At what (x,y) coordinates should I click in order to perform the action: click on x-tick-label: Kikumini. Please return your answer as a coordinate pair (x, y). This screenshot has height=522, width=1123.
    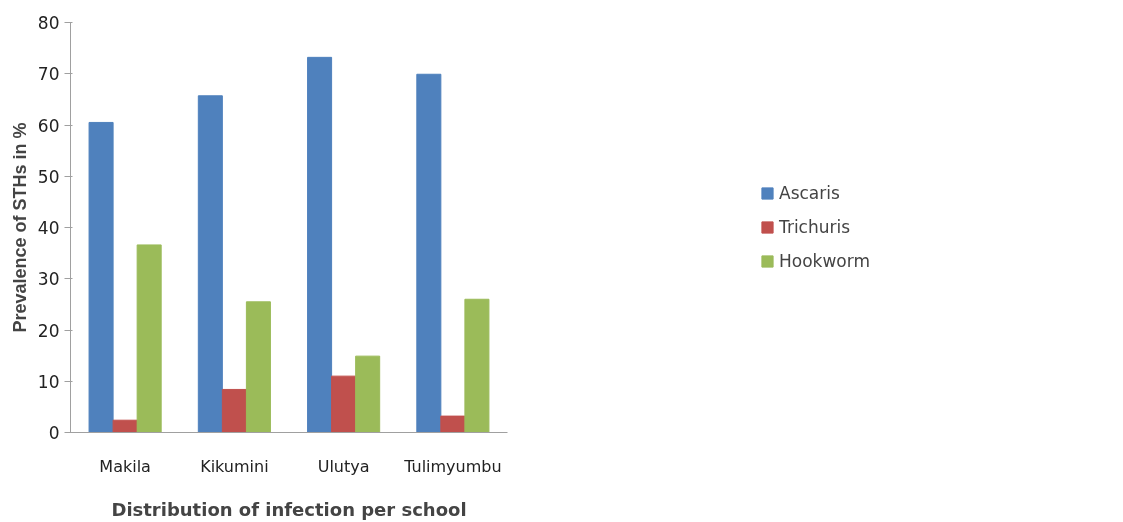
    Looking at the image, I should click on (234, 466).